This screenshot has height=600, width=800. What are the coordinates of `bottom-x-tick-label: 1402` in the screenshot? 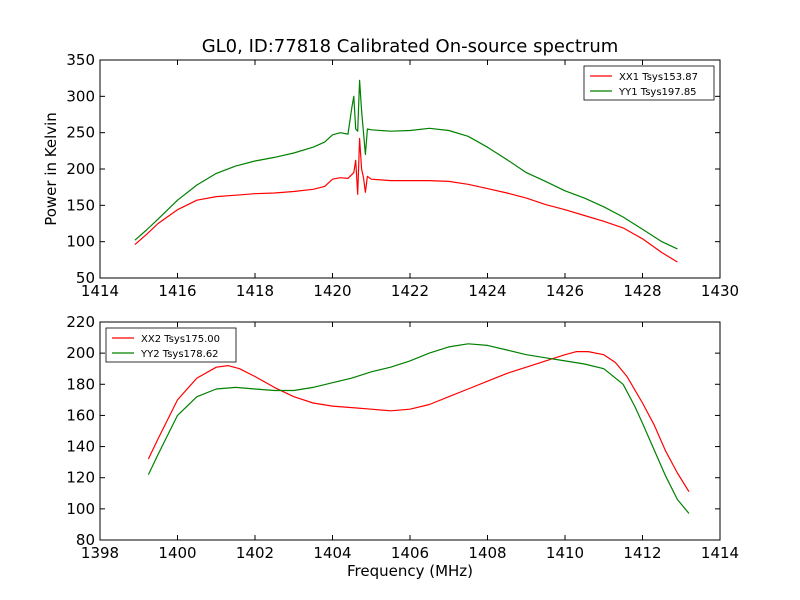 It's located at (255, 553).